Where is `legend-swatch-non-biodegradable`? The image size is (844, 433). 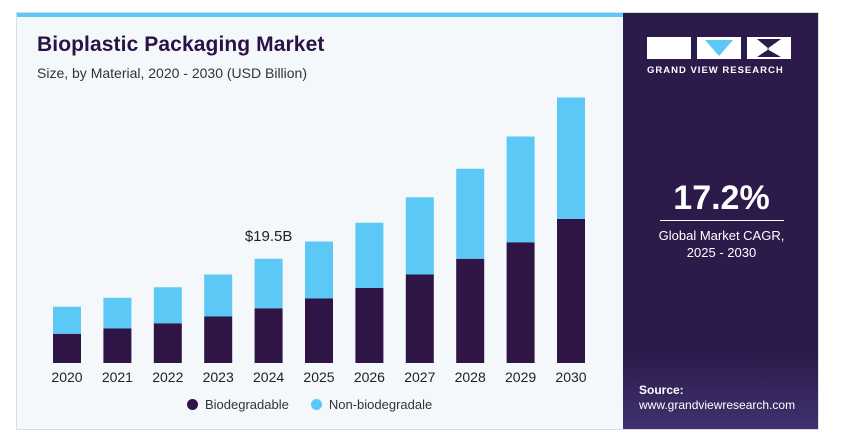
legend-swatch-non-biodegradable is located at coordinates (316, 404).